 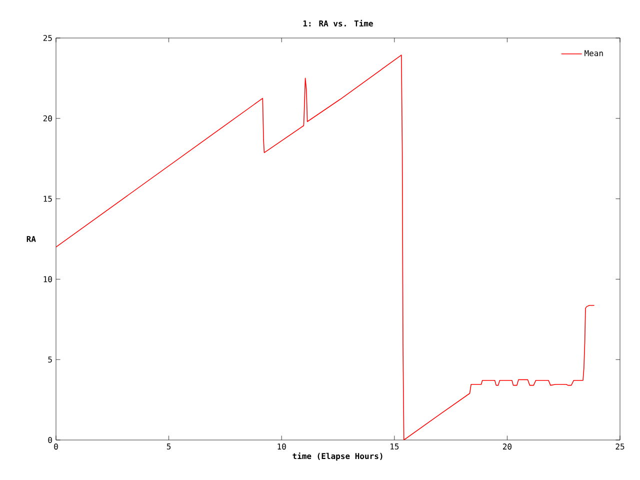 What do you see at coordinates (168, 447) in the screenshot?
I see `x-tick-label: 5` at bounding box center [168, 447].